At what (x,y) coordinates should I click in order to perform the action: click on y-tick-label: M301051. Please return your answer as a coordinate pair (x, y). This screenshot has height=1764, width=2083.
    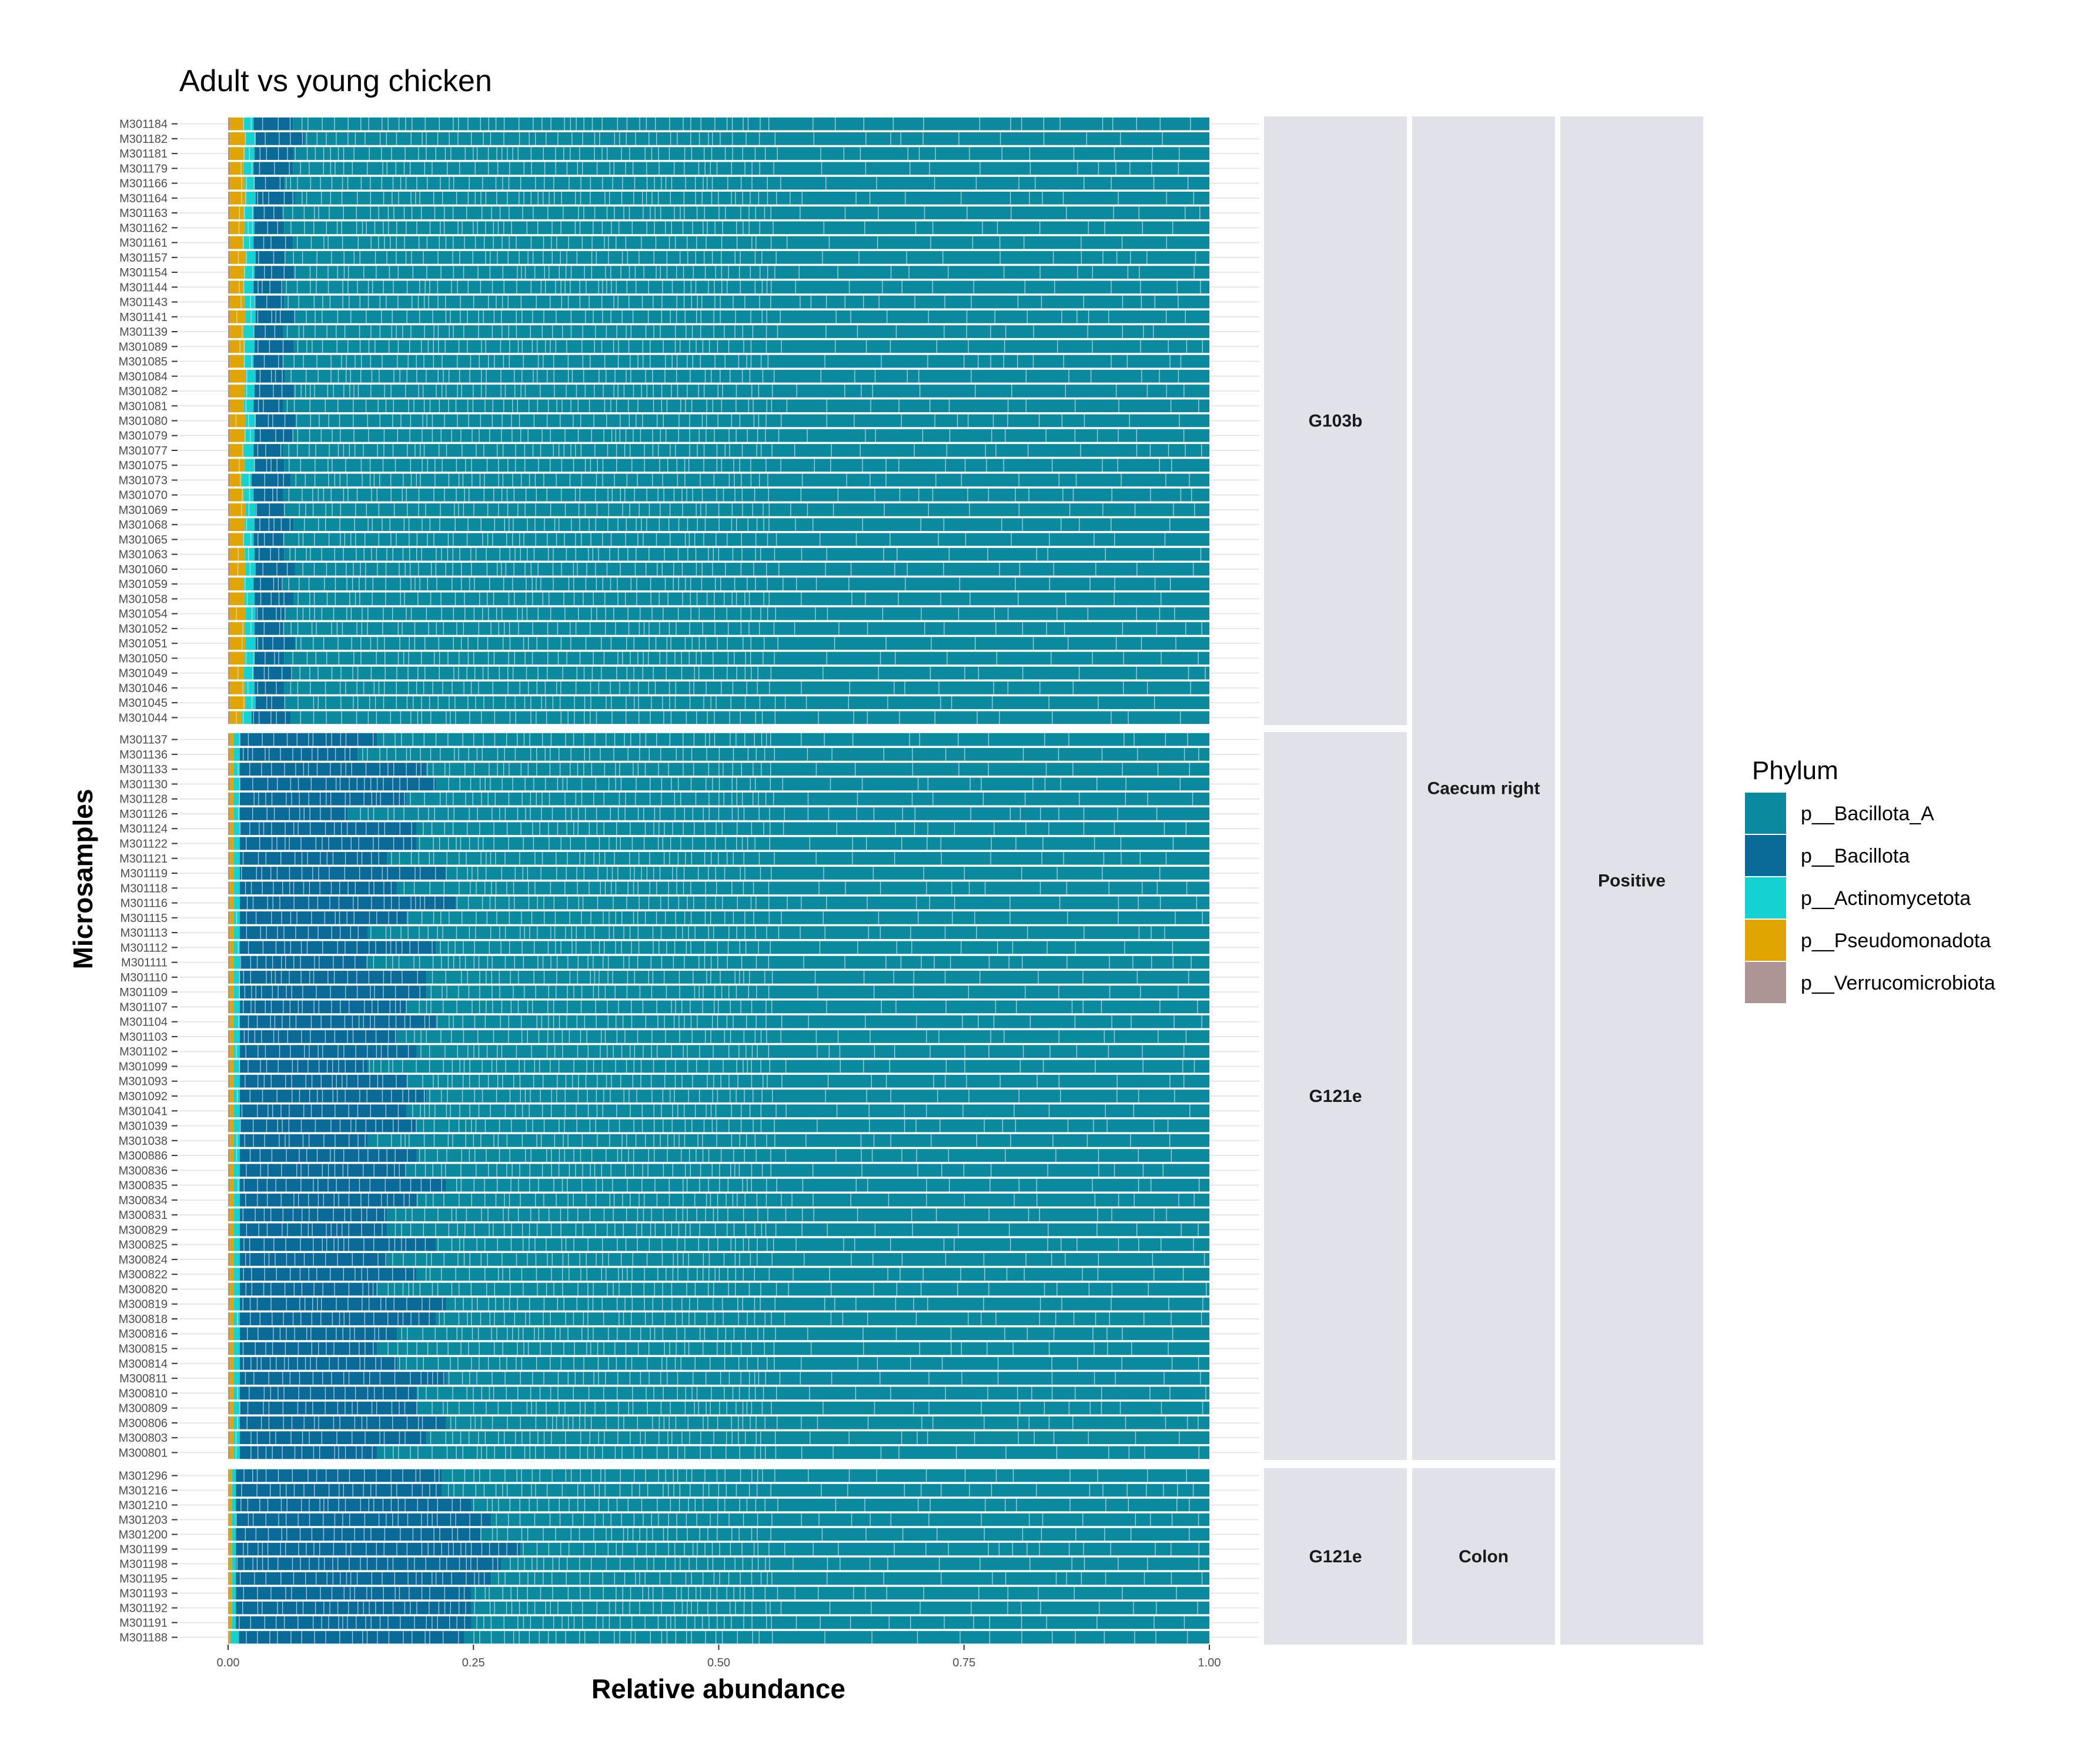
    Looking at the image, I should click on (143, 643).